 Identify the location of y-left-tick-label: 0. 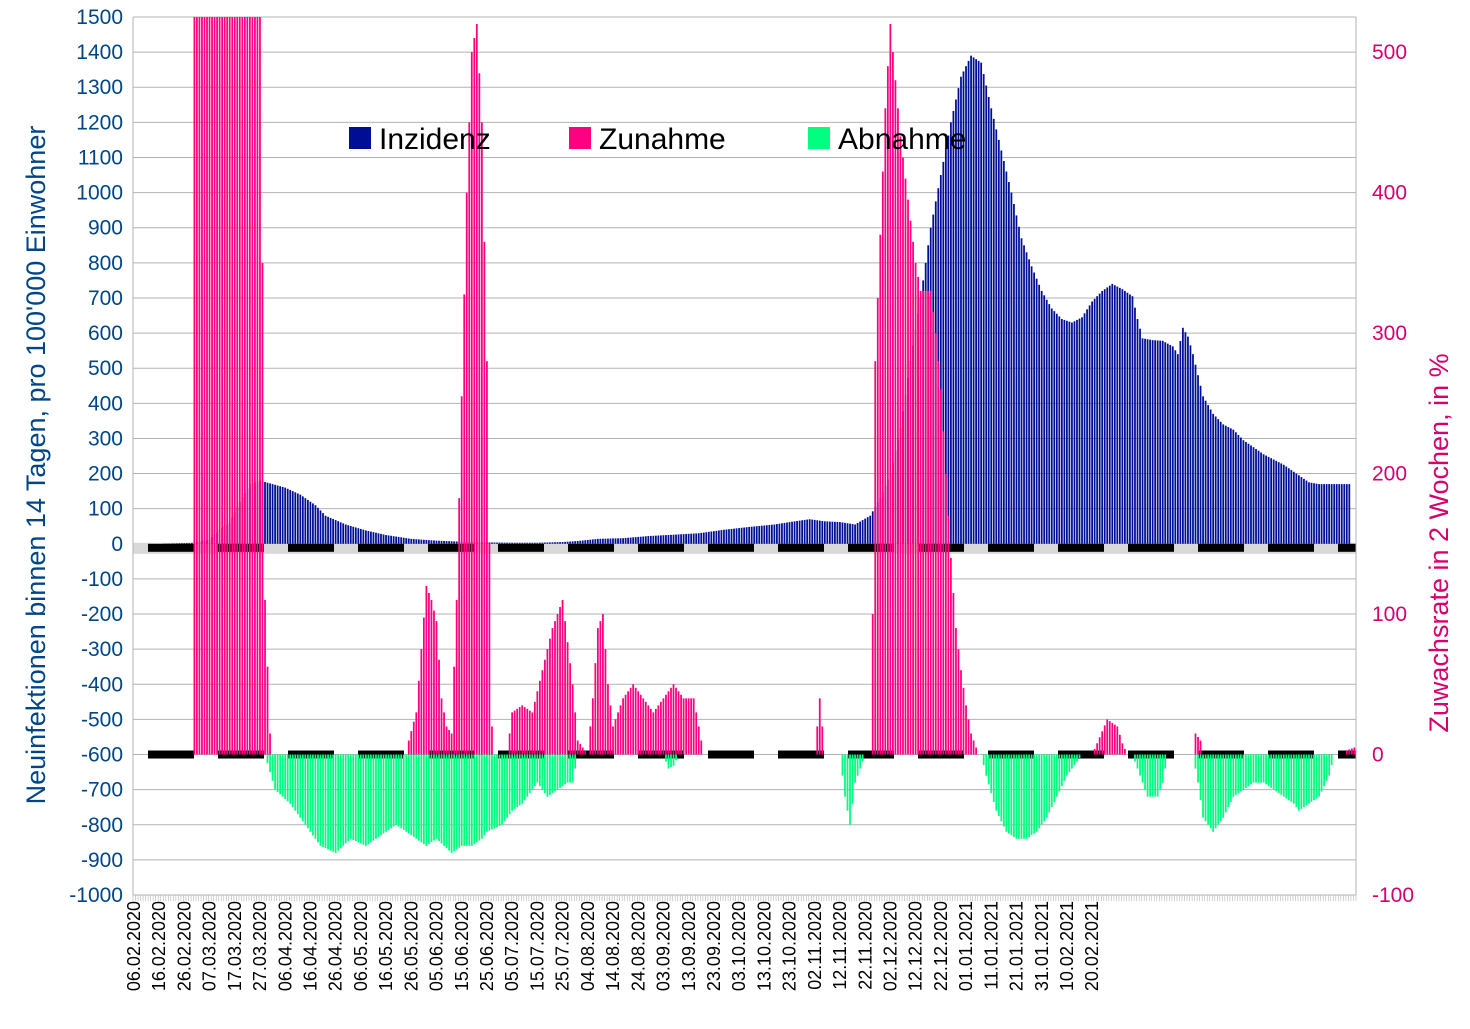
(117, 544).